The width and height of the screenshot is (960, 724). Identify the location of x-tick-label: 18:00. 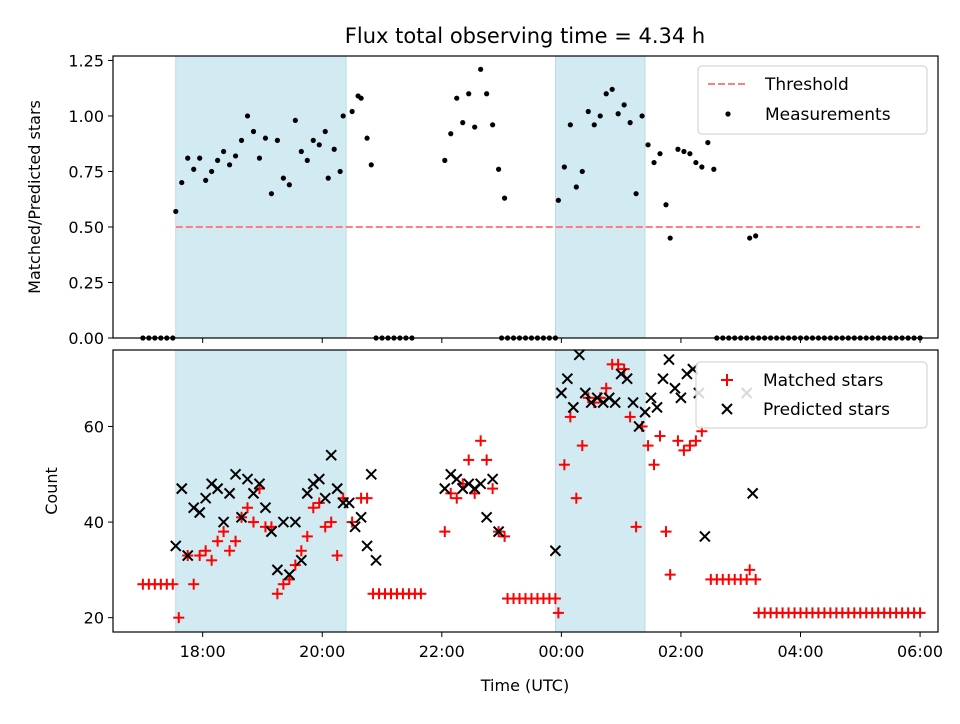
(203, 651).